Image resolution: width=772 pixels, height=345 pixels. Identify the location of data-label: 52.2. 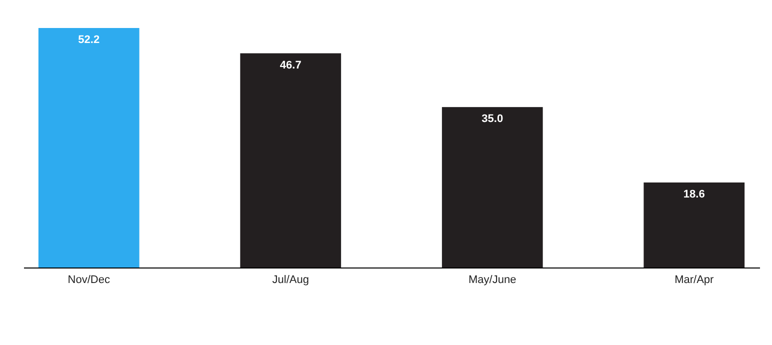
(89, 40).